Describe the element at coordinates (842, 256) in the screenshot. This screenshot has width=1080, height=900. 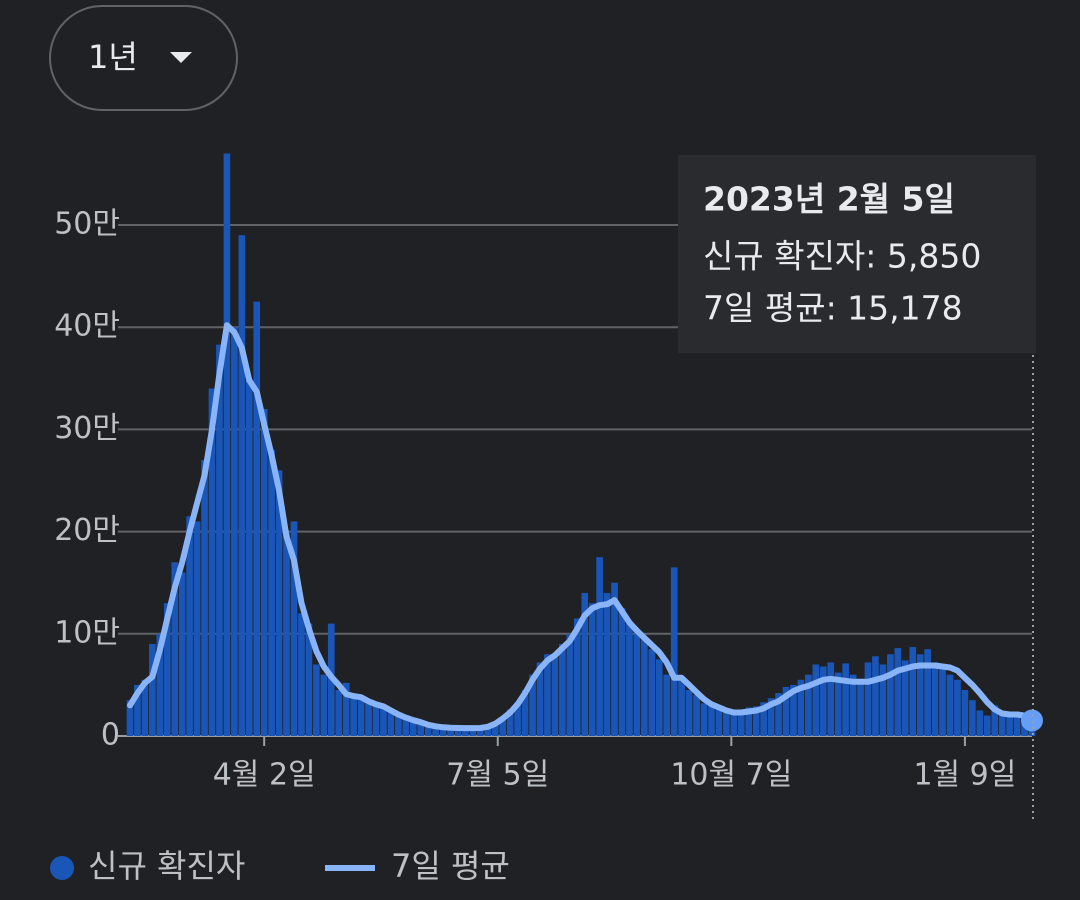
I see `tooltip-line: 신규 확진자: 5,850` at that location.